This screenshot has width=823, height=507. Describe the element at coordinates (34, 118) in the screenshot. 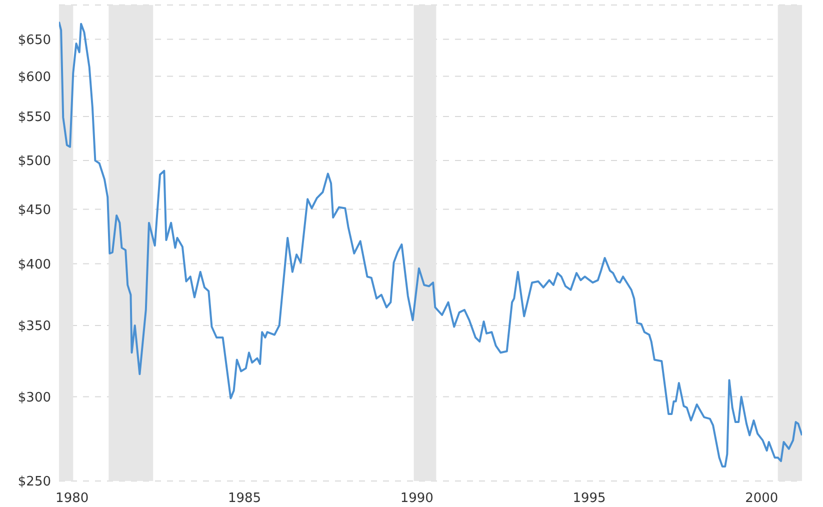

I see `y-tick-label: $550` at that location.